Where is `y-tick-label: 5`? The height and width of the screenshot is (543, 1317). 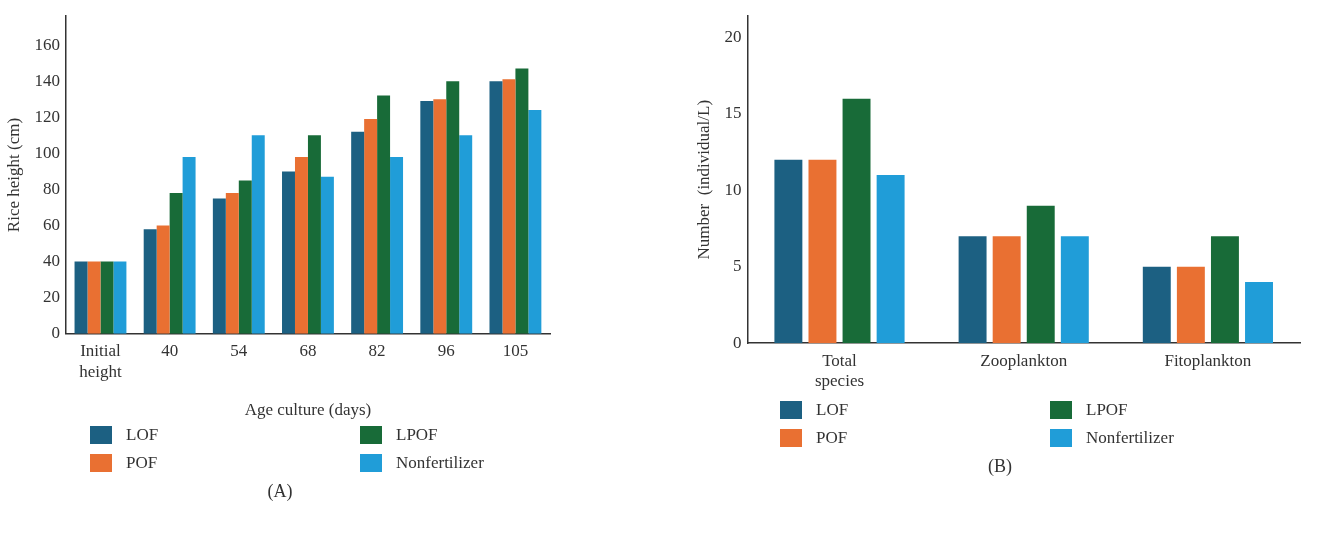
y-tick-label: 5 is located at coordinates (737, 266).